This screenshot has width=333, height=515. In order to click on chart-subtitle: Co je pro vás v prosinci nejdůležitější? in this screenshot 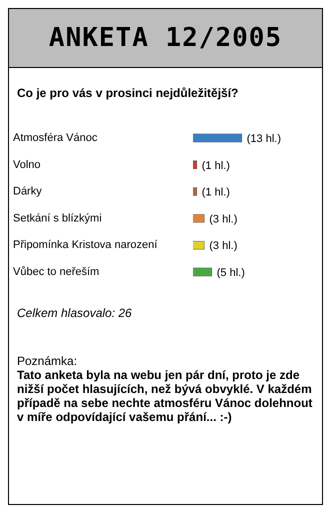, I will do `click(128, 93)`.